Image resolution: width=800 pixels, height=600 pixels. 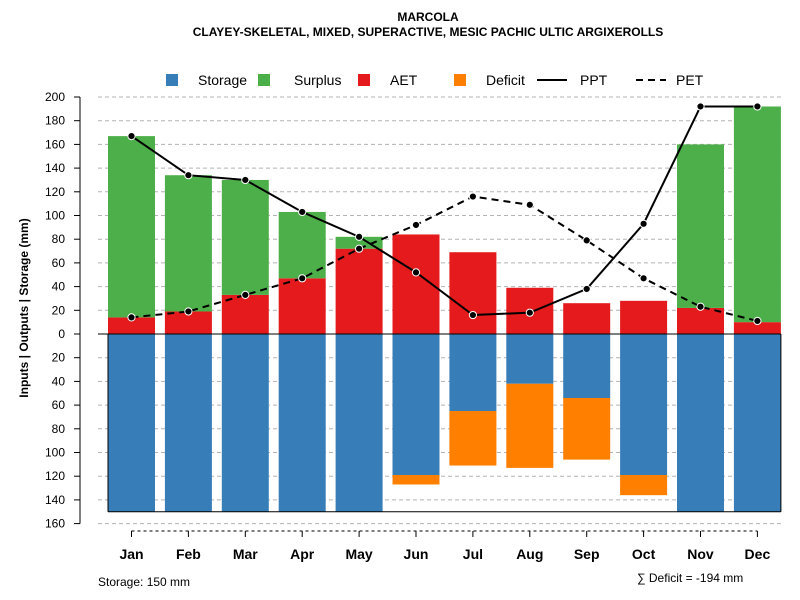 What do you see at coordinates (222, 80) in the screenshot?
I see `legend-label: Storage` at bounding box center [222, 80].